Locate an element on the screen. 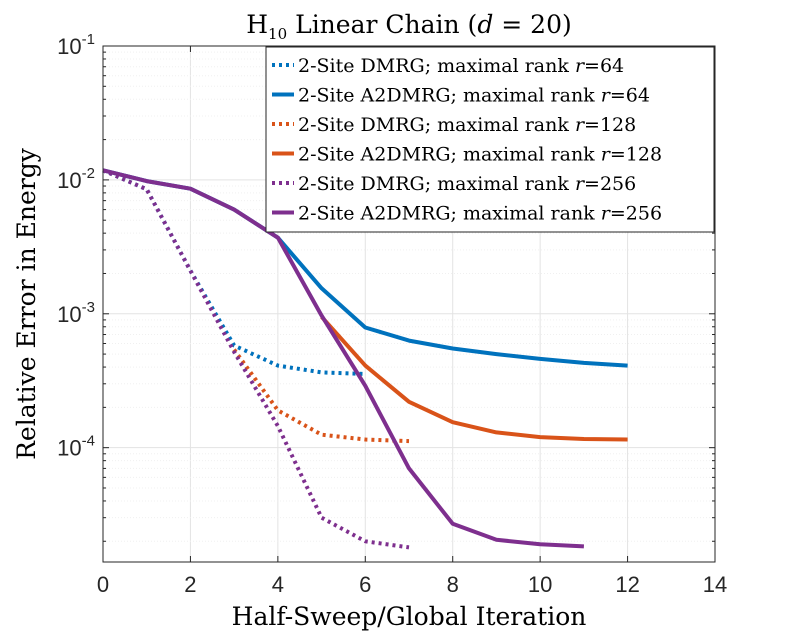 The height and width of the screenshot is (639, 793). y-tick-label: 10⁻³ is located at coordinates (76, 313).